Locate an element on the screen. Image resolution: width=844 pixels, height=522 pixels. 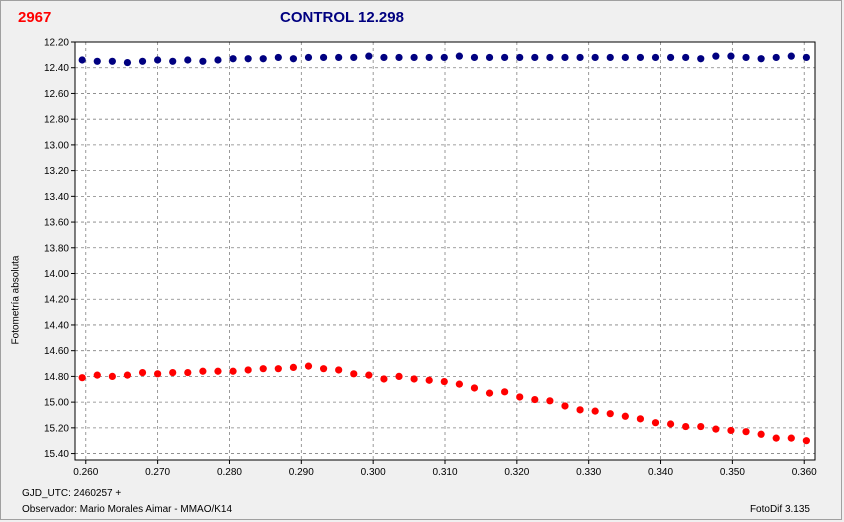
x-tick-label: 0.300 is located at coordinates (373, 472).